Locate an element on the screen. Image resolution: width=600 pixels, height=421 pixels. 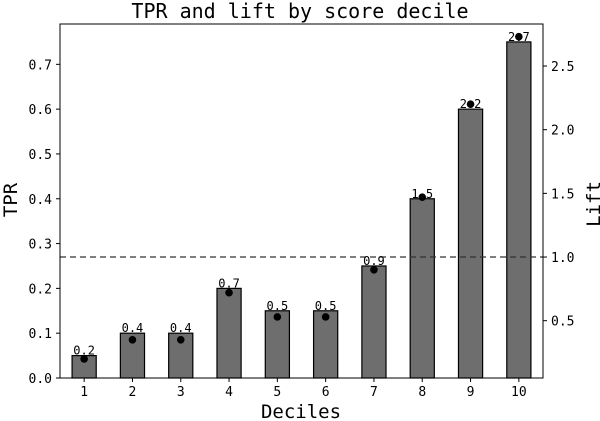
data-label: 2.2 is located at coordinates (471, 104).